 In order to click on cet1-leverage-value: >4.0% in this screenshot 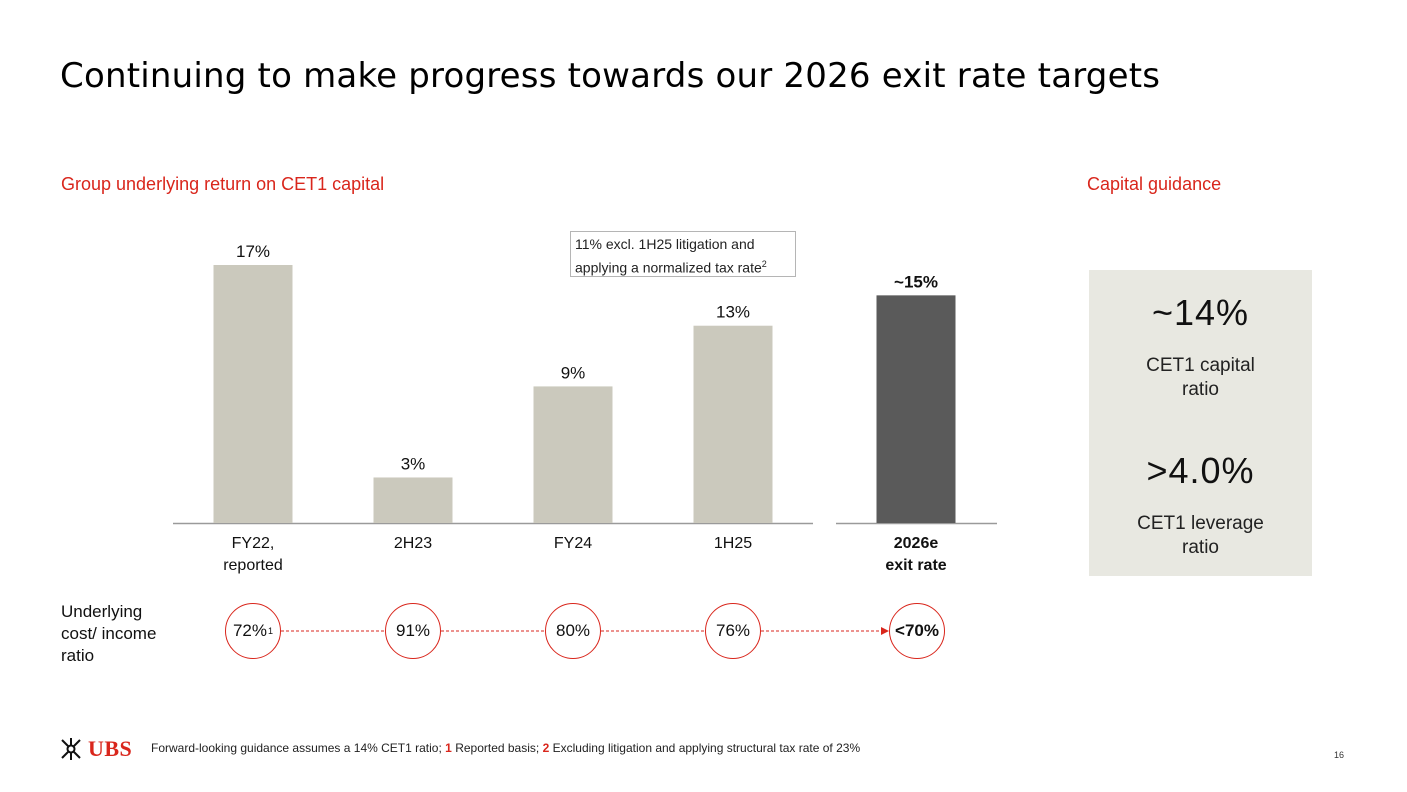, I will do `click(1200, 470)`.